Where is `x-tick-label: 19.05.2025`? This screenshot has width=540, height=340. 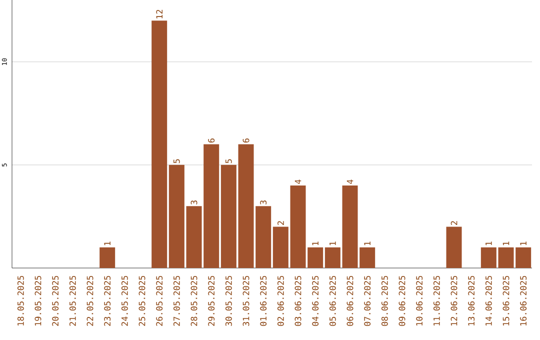 x-tick-label: 19.05.2025 is located at coordinates (38, 301).